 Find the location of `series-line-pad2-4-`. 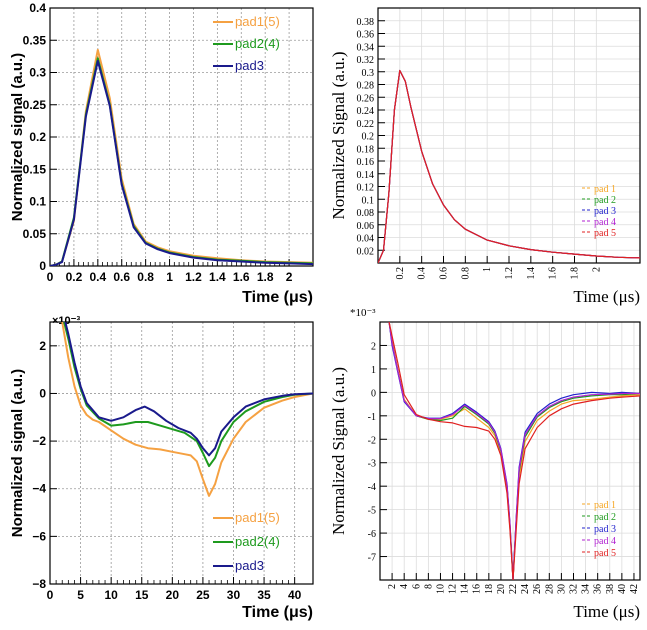

series-line-pad2-4- is located at coordinates (188, 395).